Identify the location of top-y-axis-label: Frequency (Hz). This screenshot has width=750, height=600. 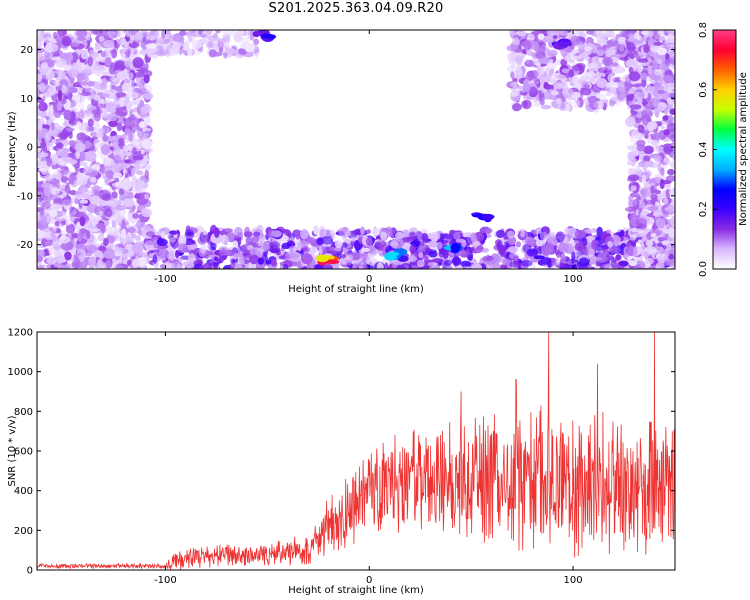
(12, 149).